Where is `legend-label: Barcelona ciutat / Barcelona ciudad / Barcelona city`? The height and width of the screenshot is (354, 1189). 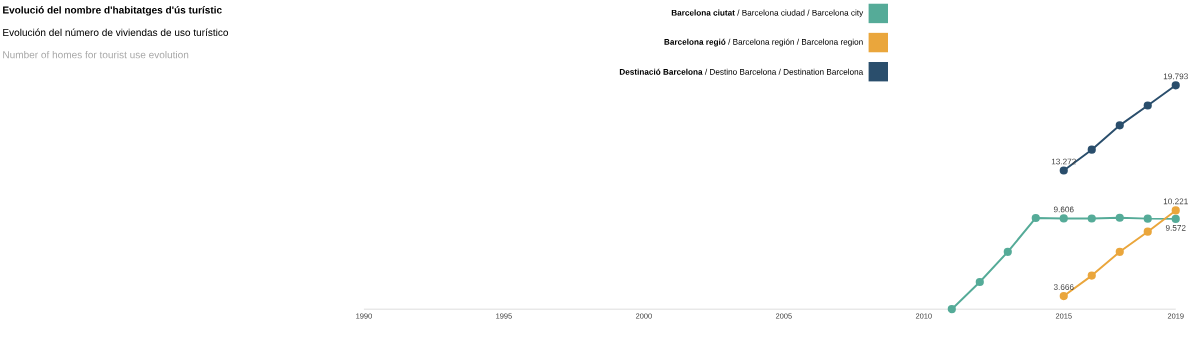 legend-label: Barcelona ciutat / Barcelona ciudad / Barcelona city is located at coordinates (767, 13).